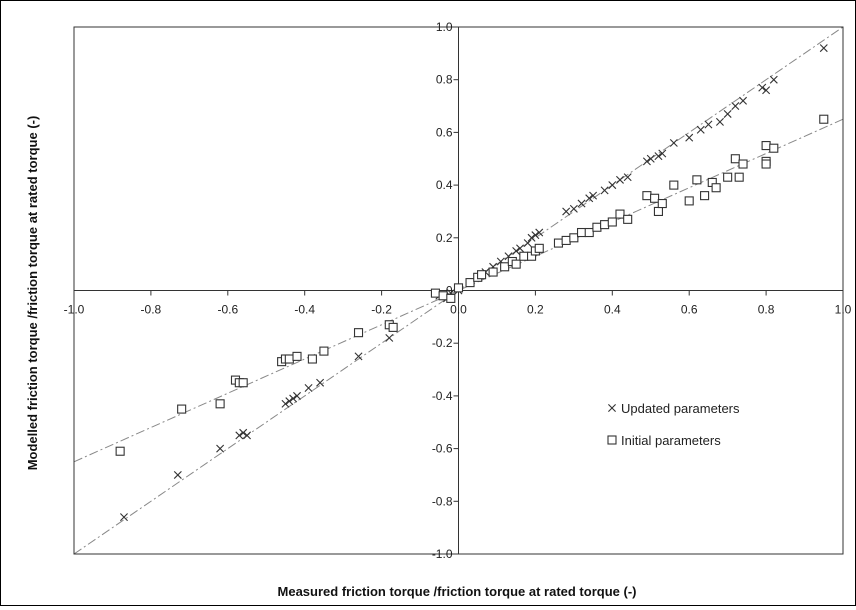 Image resolution: width=856 pixels, height=610 pixels. I want to click on legend-marker-x, so click(612, 408).